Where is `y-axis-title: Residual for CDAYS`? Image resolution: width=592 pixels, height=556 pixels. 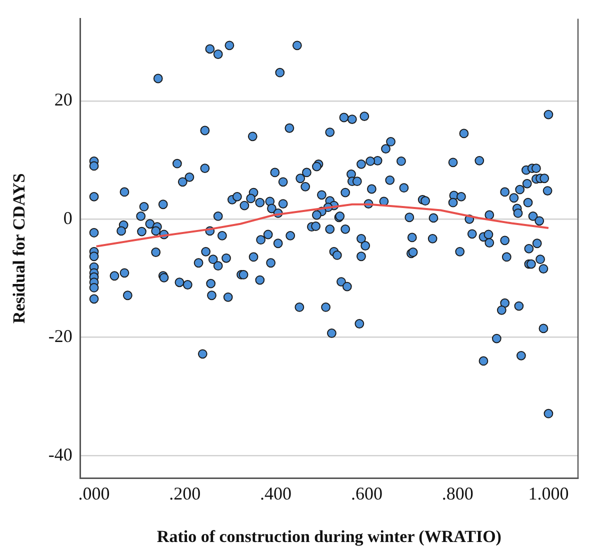 y-axis-title: Residual for CDAYS is located at coordinates (19, 248).